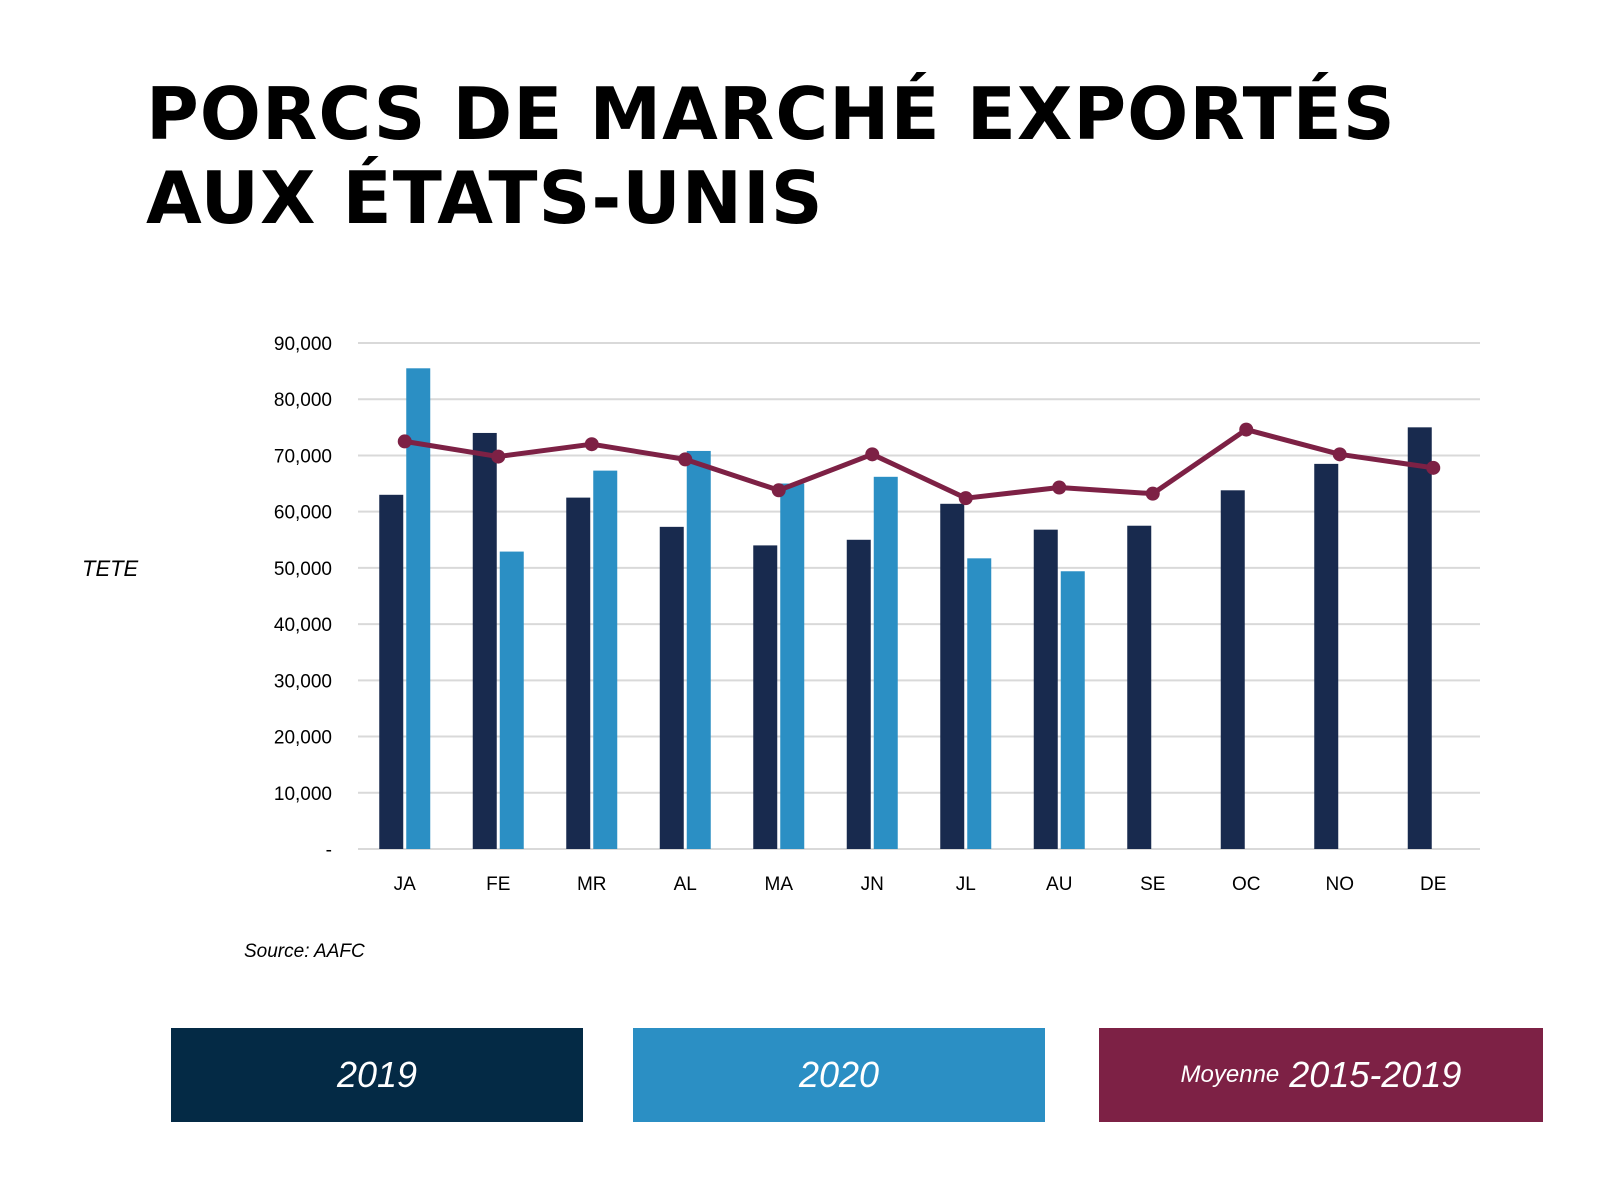  What do you see at coordinates (303, 794) in the screenshot?
I see `y-tick-label: 10,000` at bounding box center [303, 794].